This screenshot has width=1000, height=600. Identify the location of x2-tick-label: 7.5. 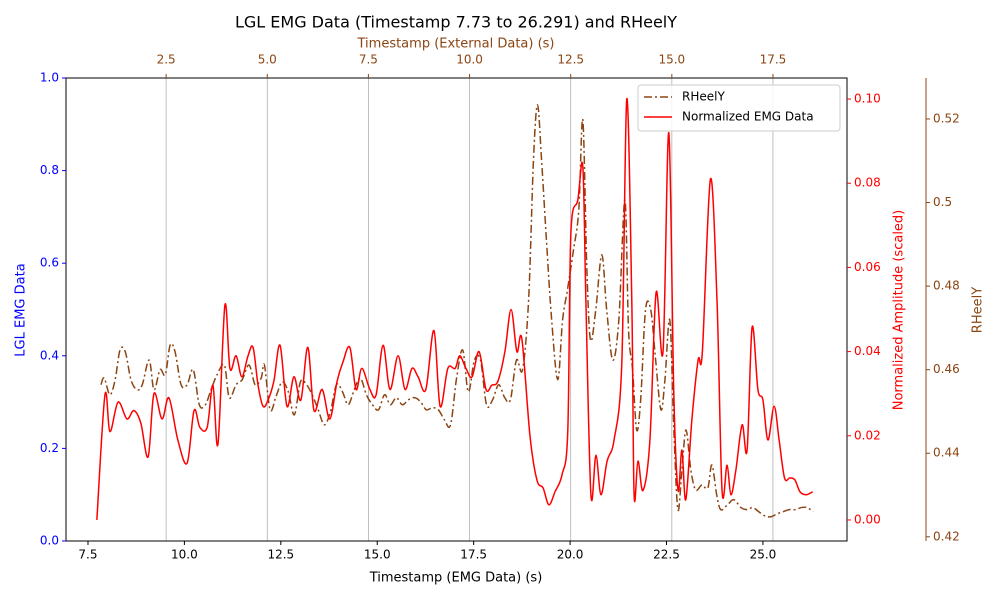
(368, 60).